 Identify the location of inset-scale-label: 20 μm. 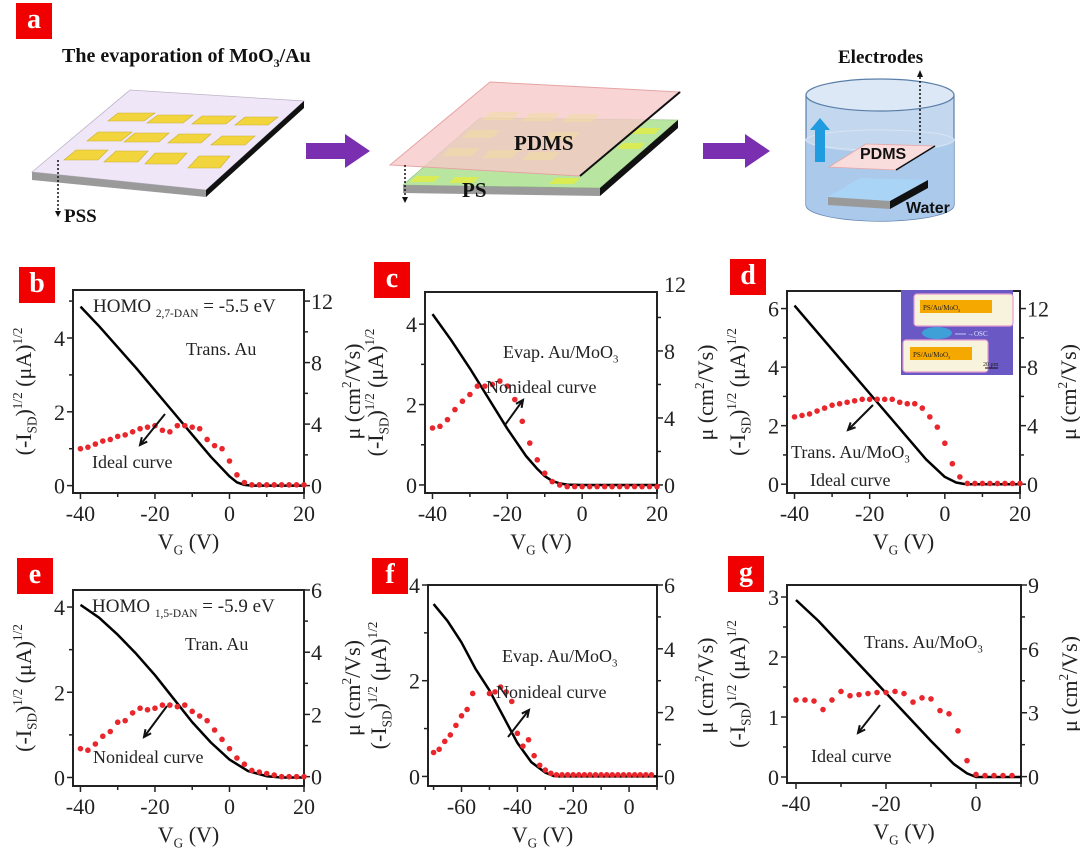
(991, 365).